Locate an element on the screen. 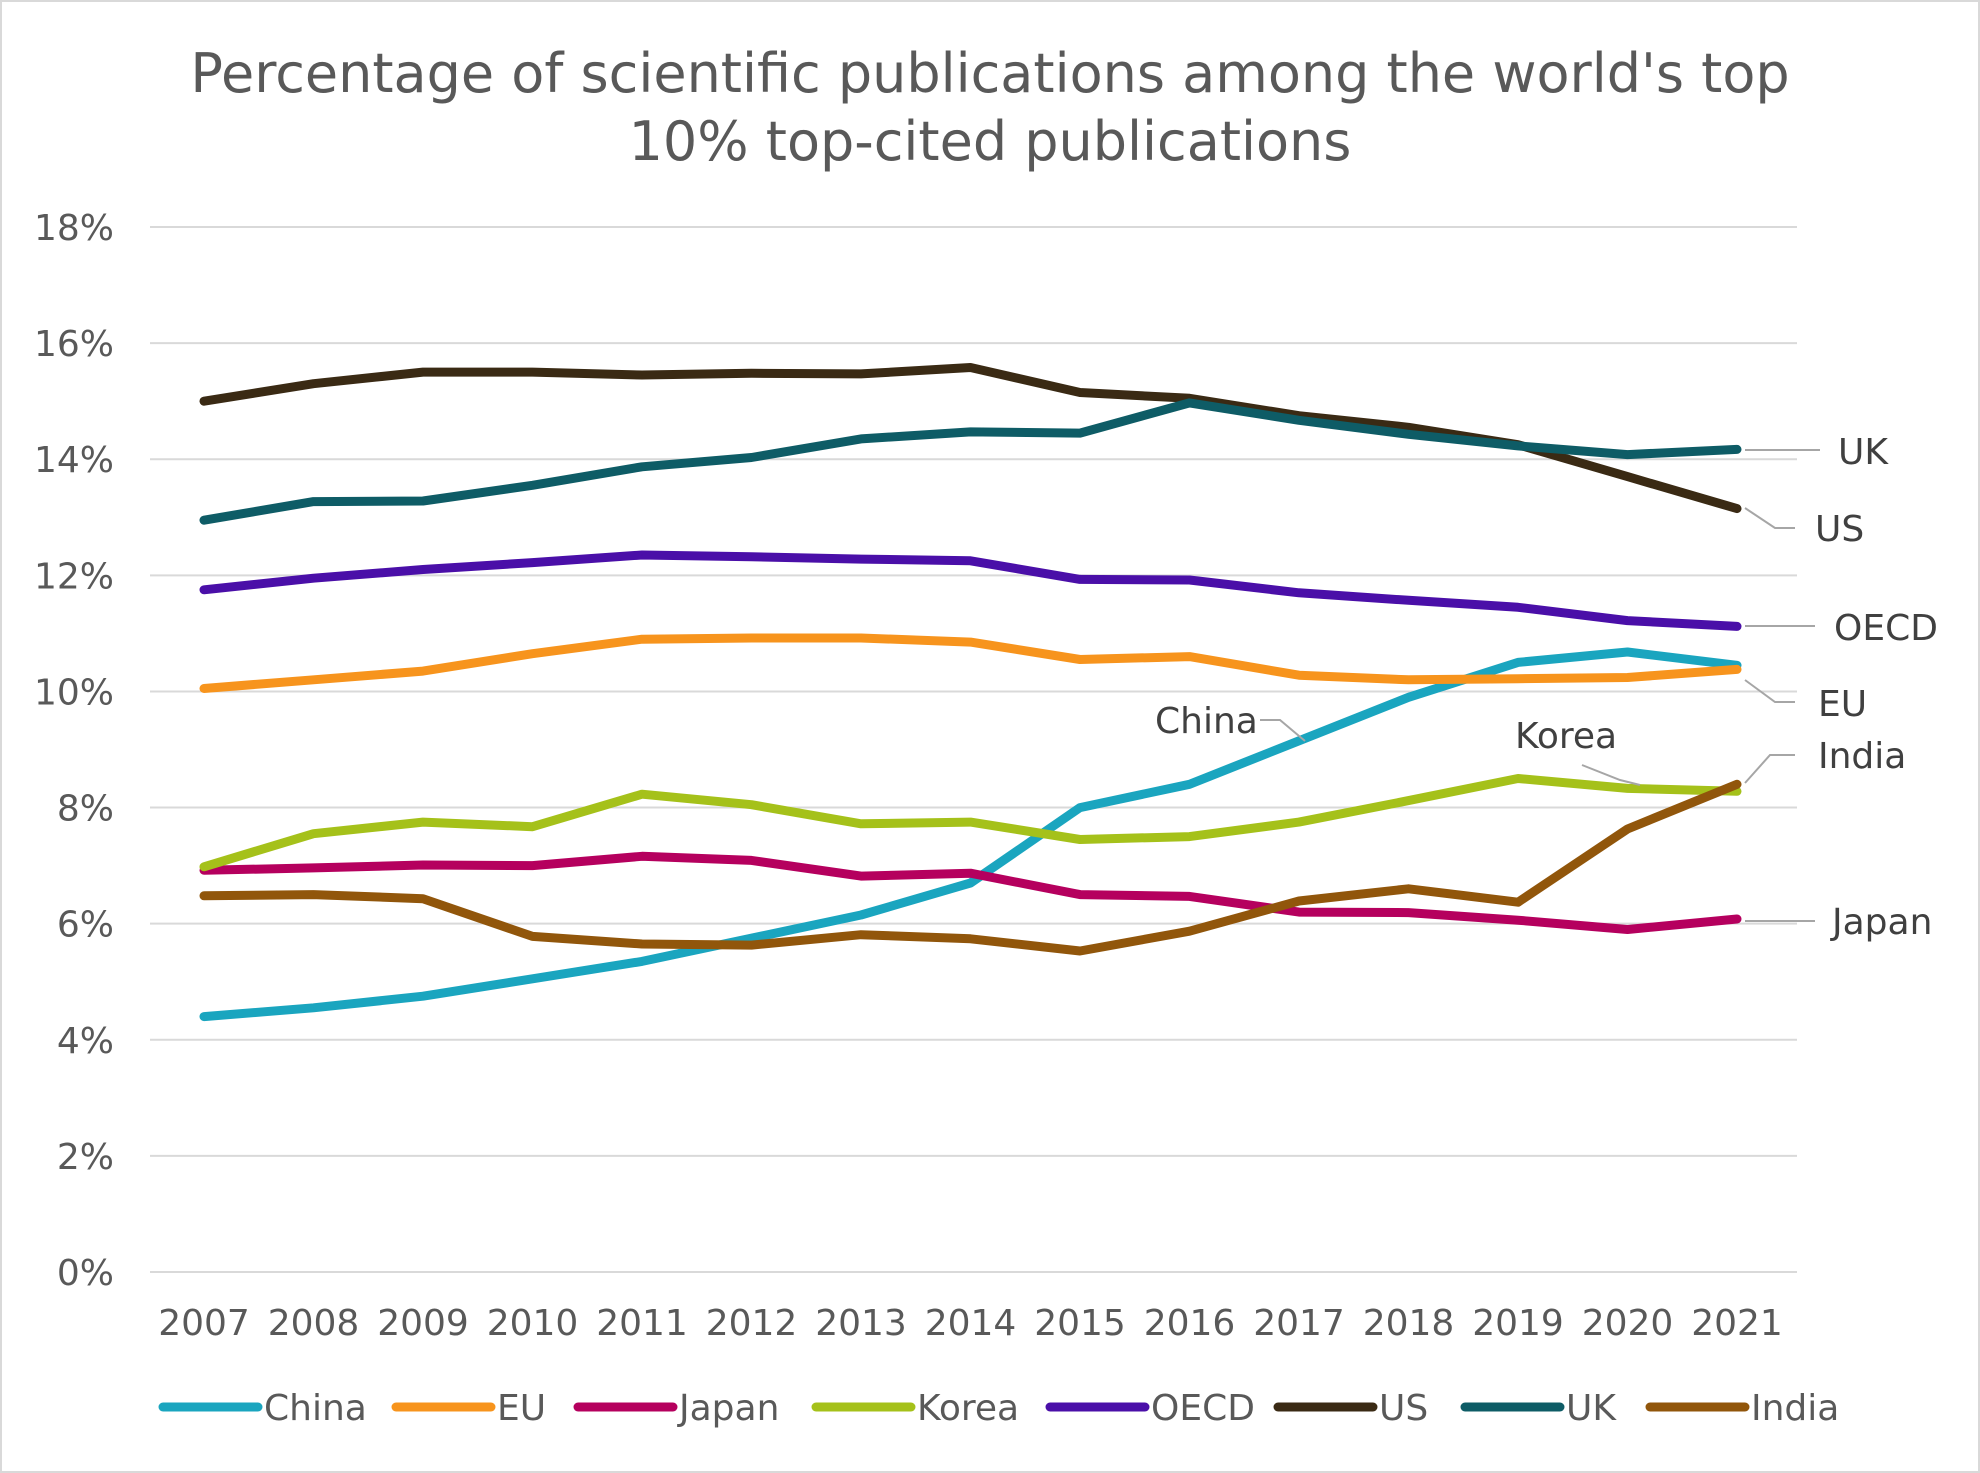 The height and width of the screenshot is (1473, 1980). y-tick-label: 0% is located at coordinates (85, 1273).